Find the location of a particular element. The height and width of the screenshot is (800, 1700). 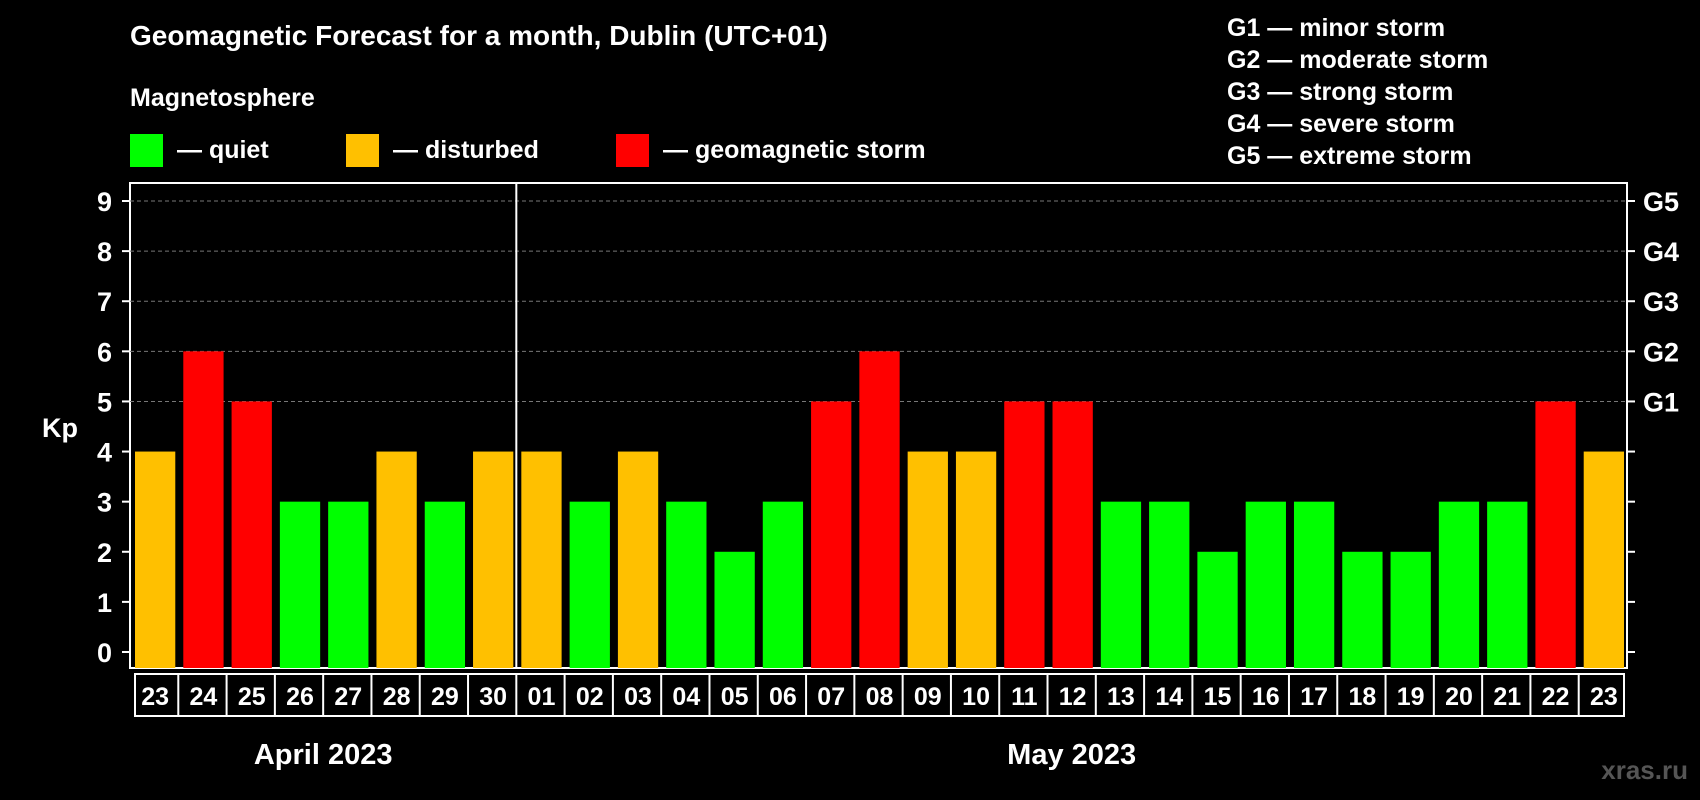

g-legend-g4: G4 — severe storm is located at coordinates (1341, 124).